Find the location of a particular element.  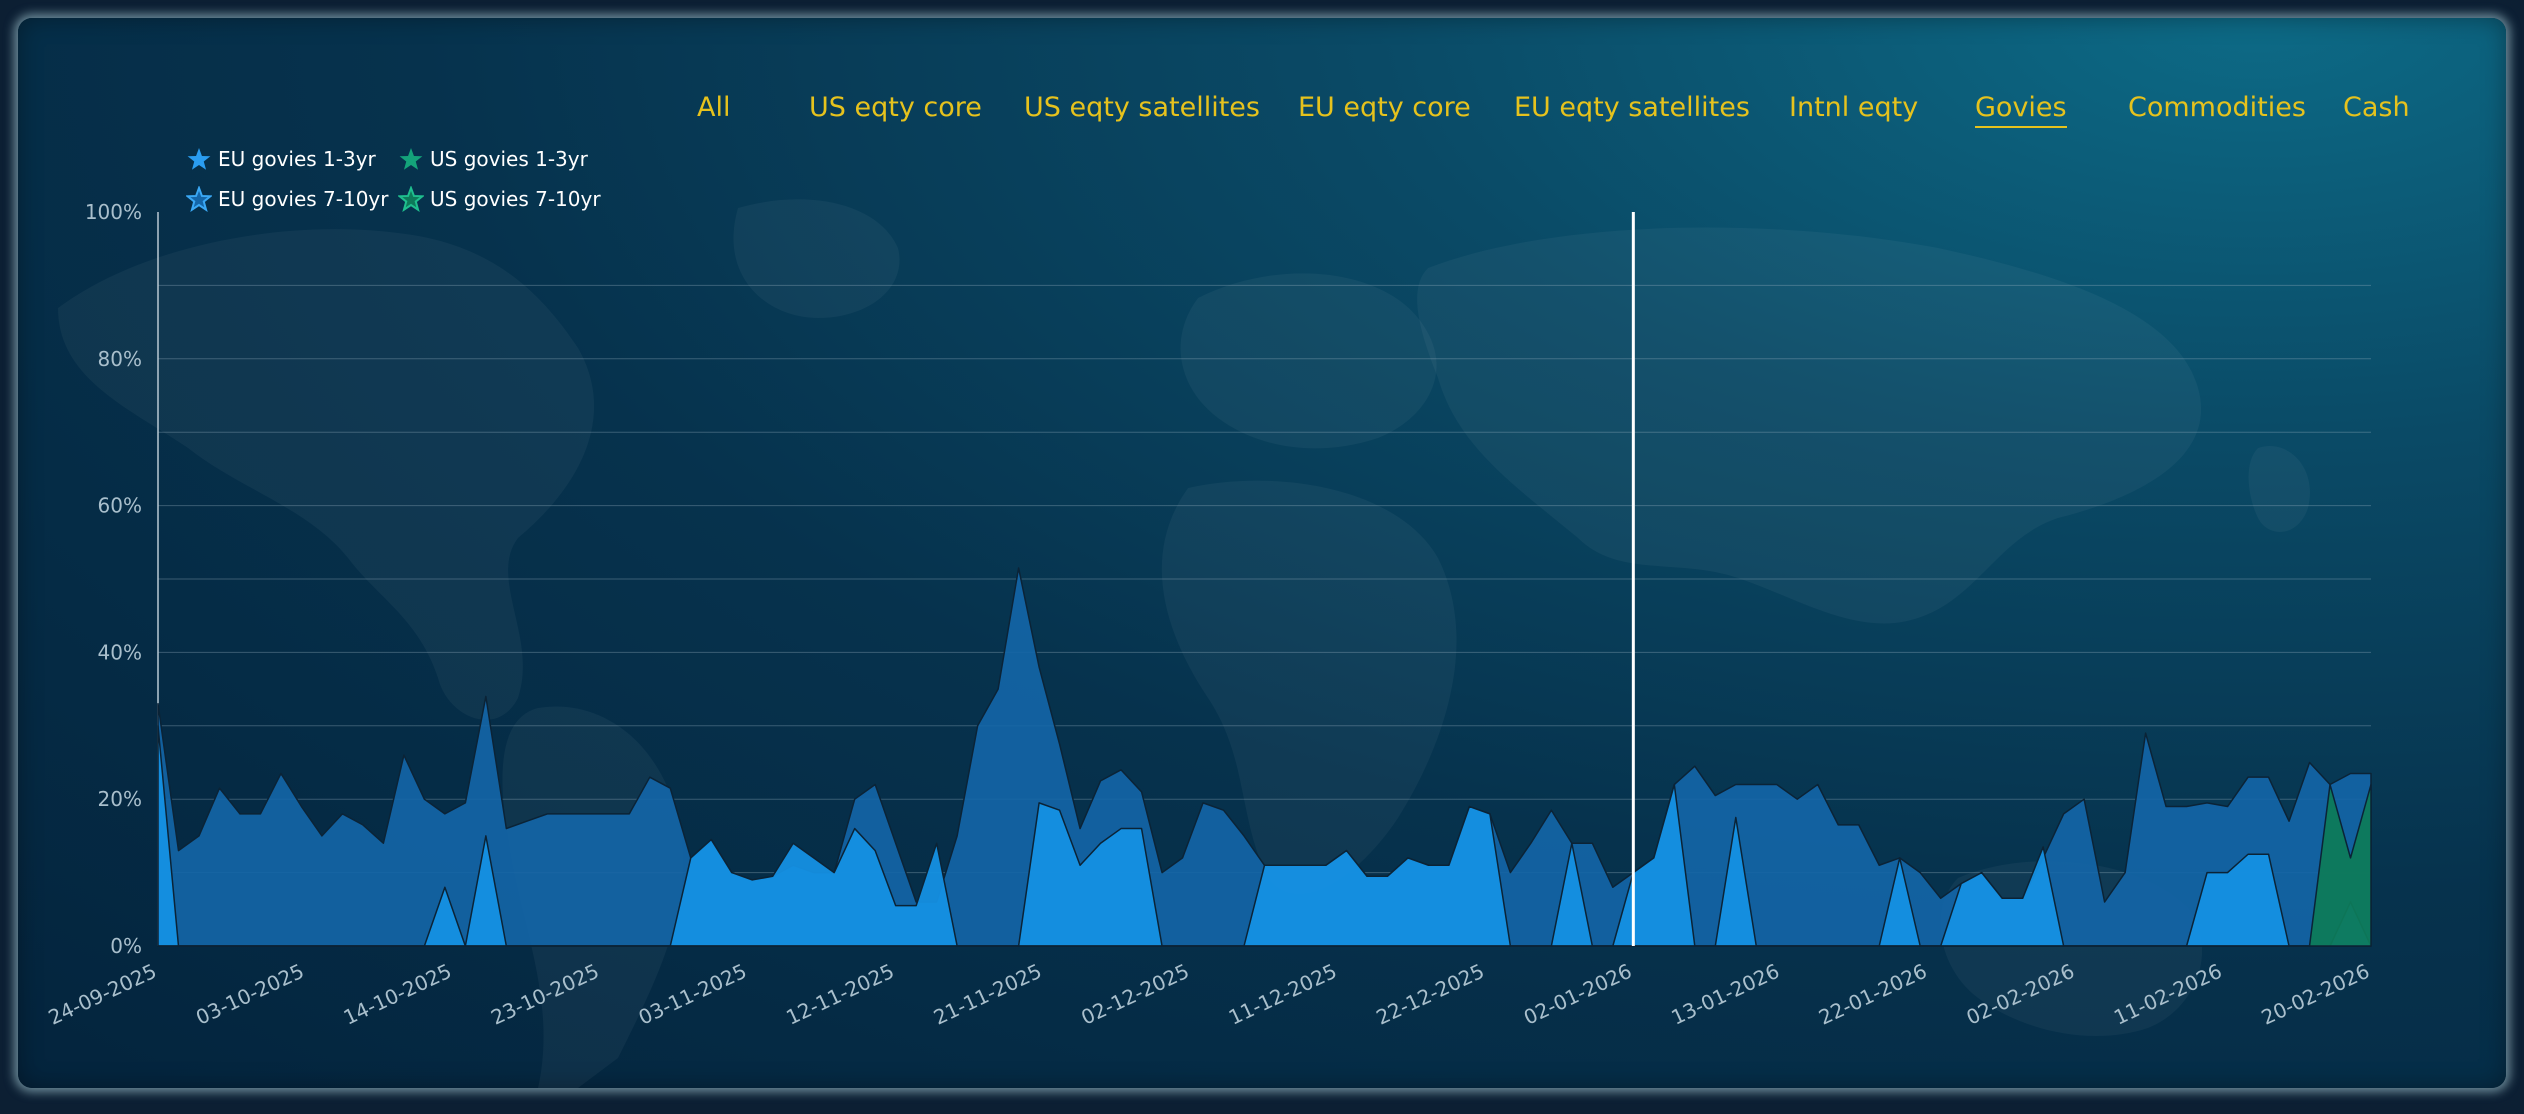

x-tick-label: 20-02-2026 is located at coordinates (2315, 994).